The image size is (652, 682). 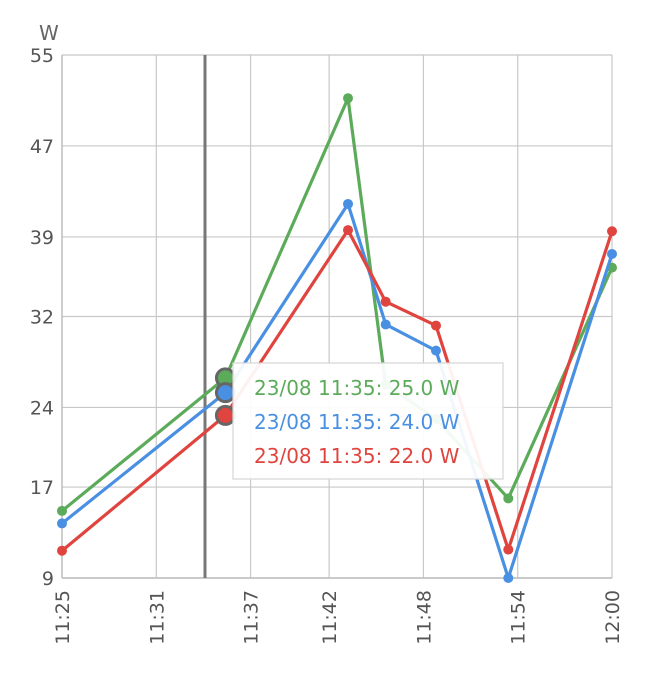 I want to click on y-tick-label: 47, so click(x=42, y=147).